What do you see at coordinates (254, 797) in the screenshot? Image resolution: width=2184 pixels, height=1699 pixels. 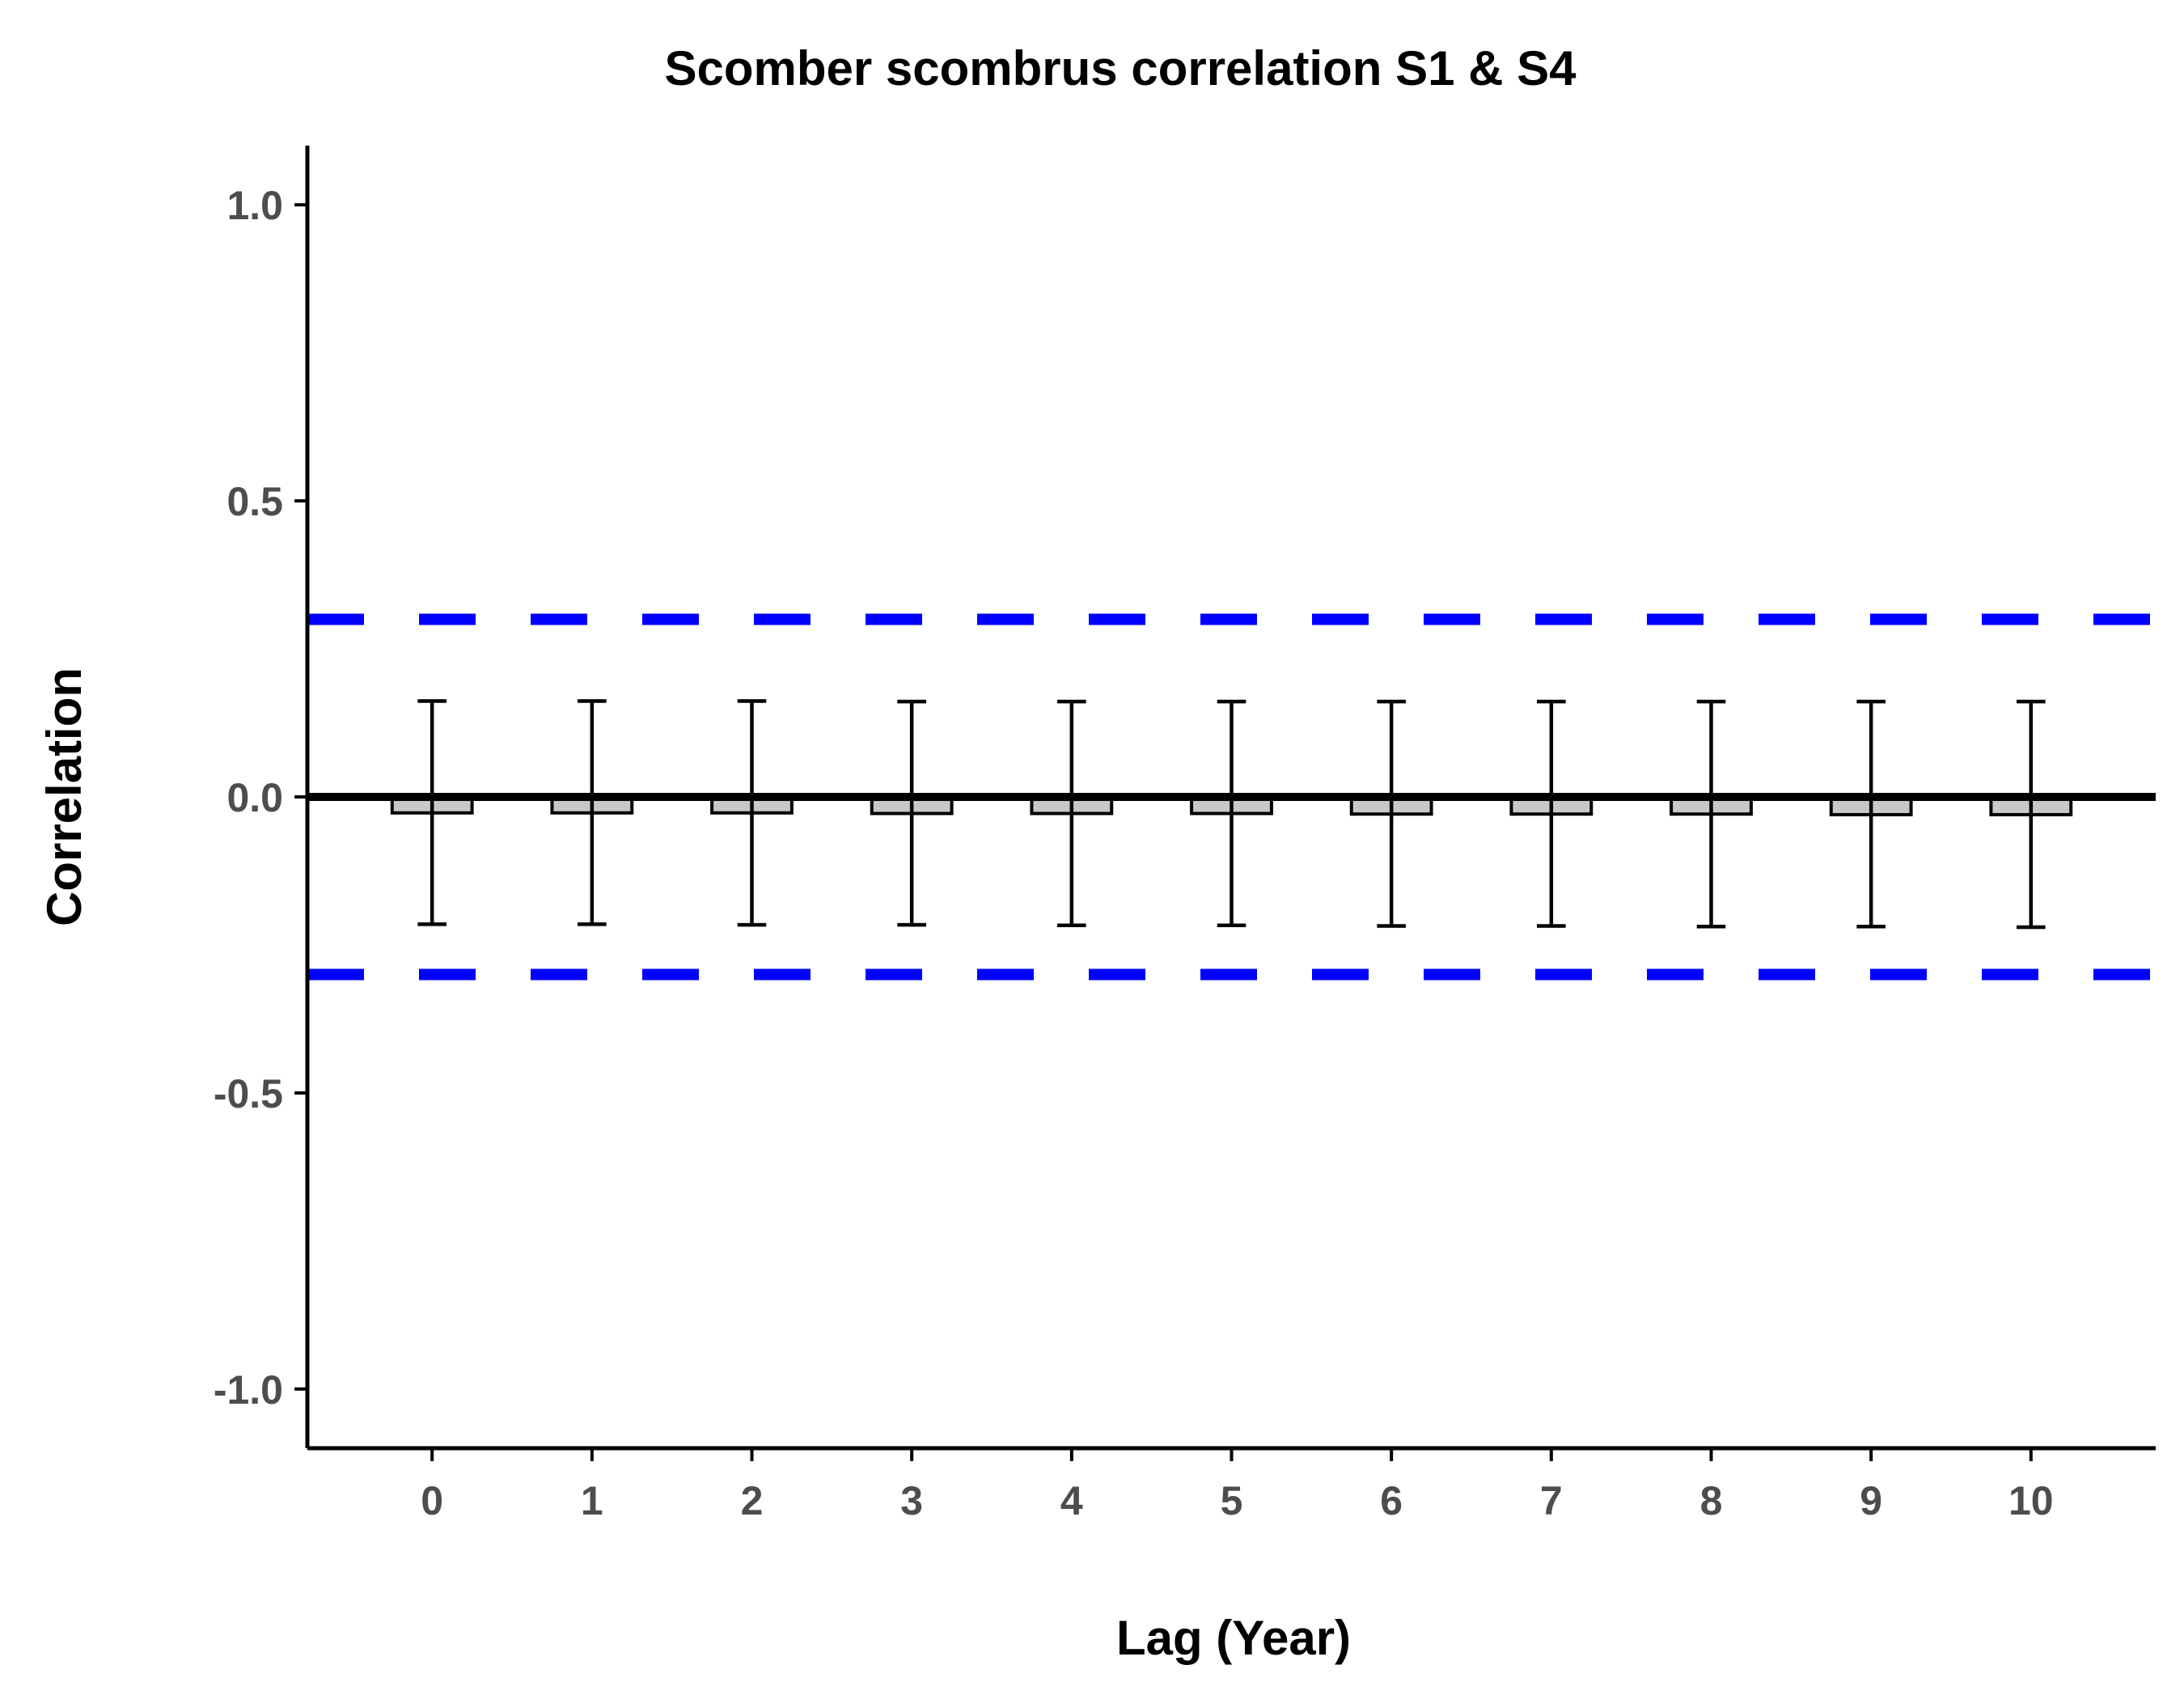 I see `y-tick-label: 0.0` at bounding box center [254, 797].